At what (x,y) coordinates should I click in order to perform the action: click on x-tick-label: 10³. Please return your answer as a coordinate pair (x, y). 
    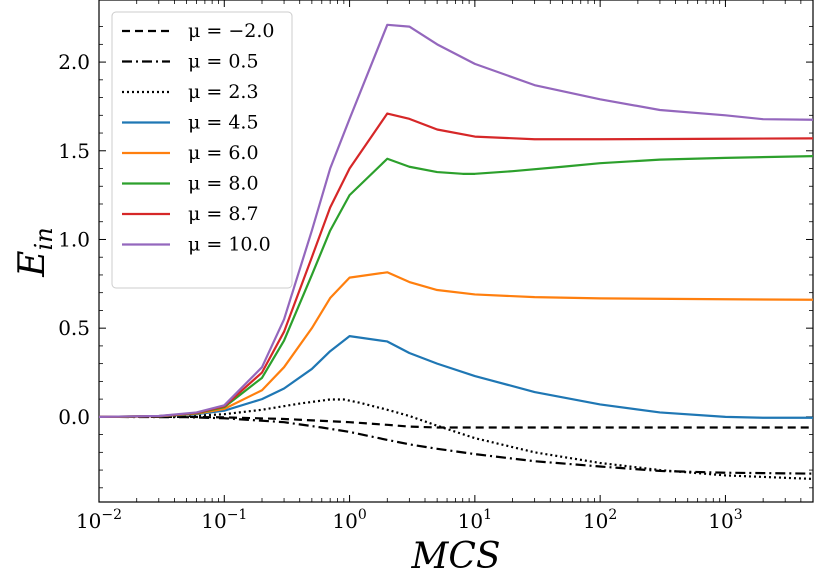
    Looking at the image, I should click on (725, 520).